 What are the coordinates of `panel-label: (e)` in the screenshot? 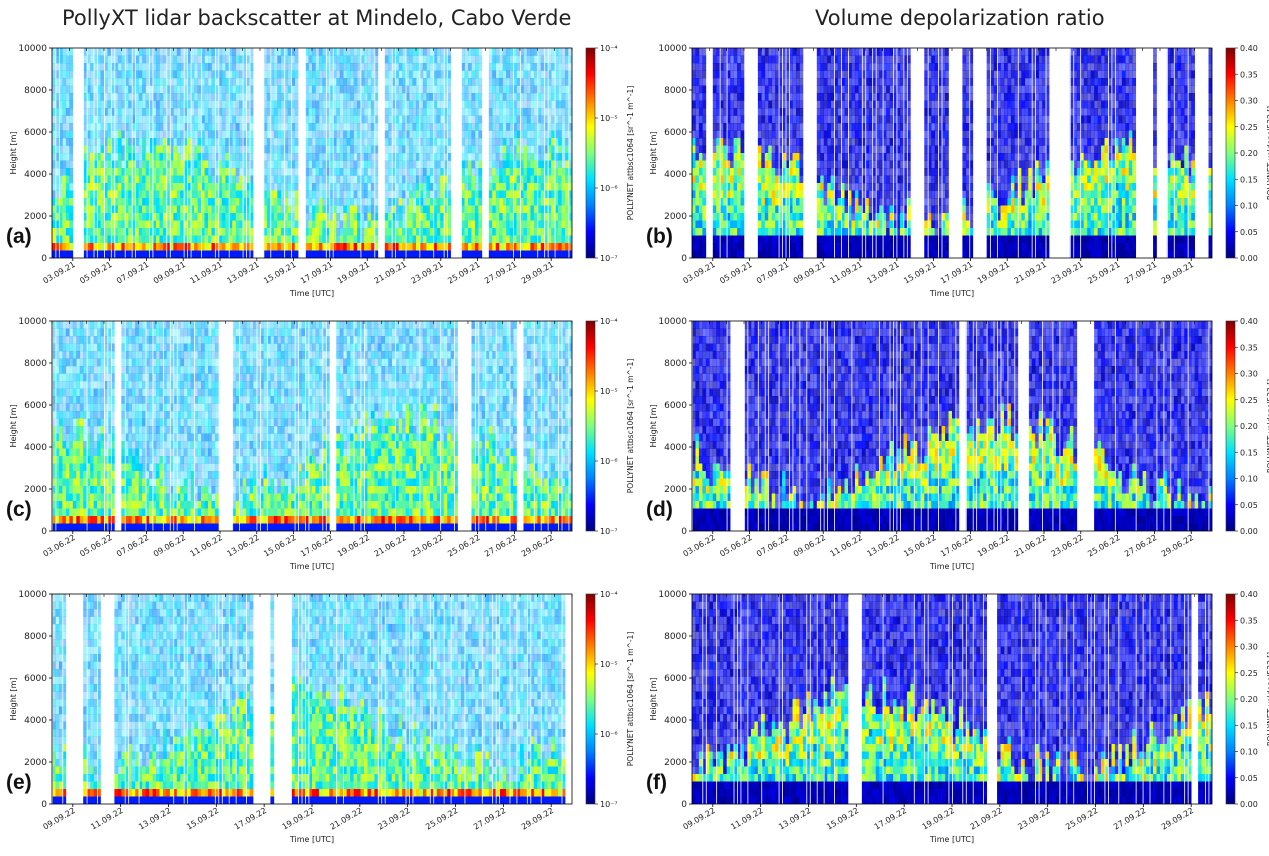 It's located at (19, 783).